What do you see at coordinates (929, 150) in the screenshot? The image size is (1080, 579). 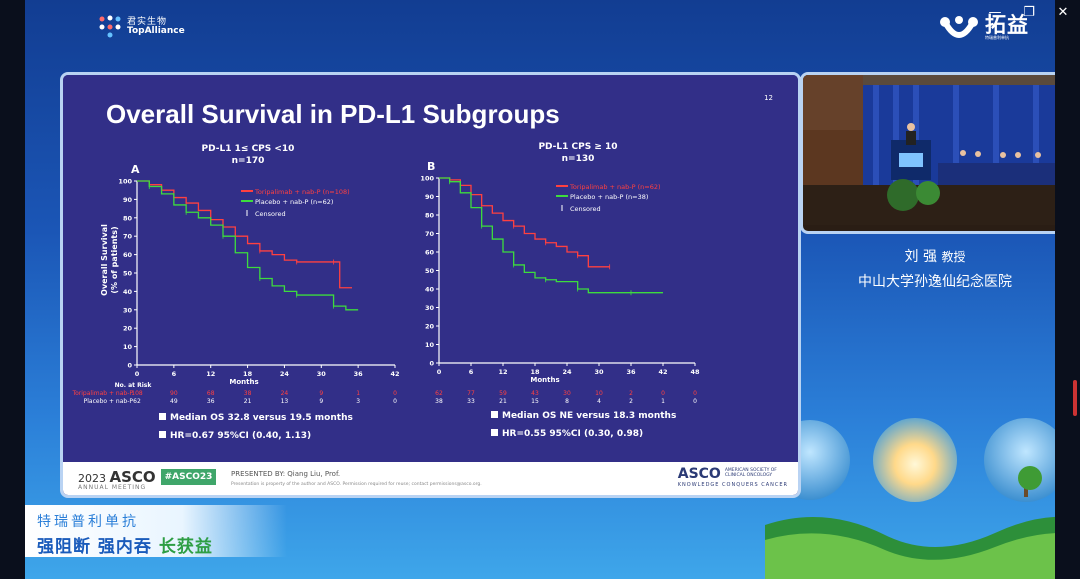 I see `conference-stage-image` at bounding box center [929, 150].